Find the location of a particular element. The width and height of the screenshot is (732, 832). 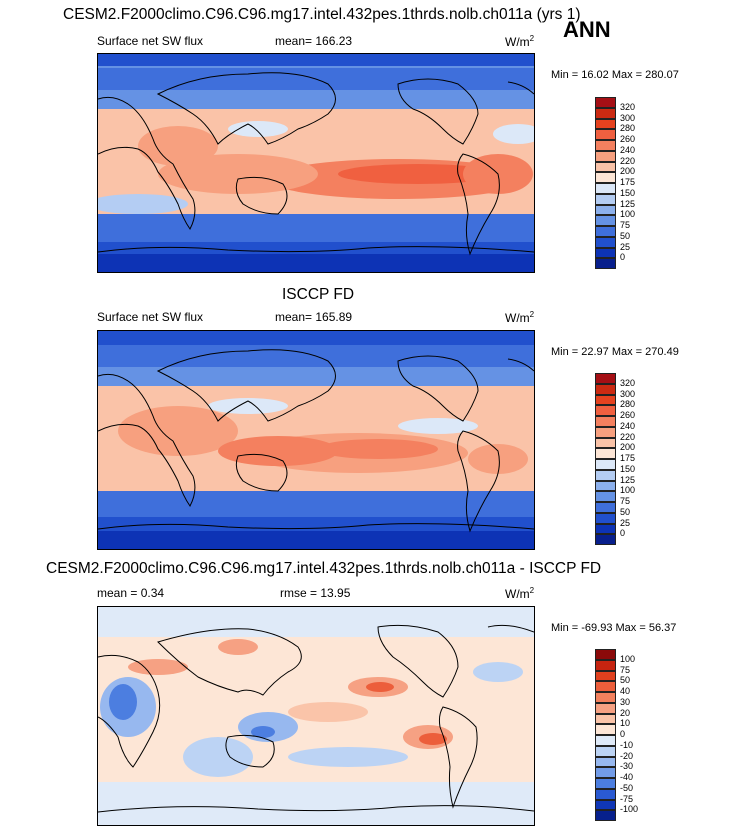

colorbar-label: 20 is located at coordinates (625, 712).